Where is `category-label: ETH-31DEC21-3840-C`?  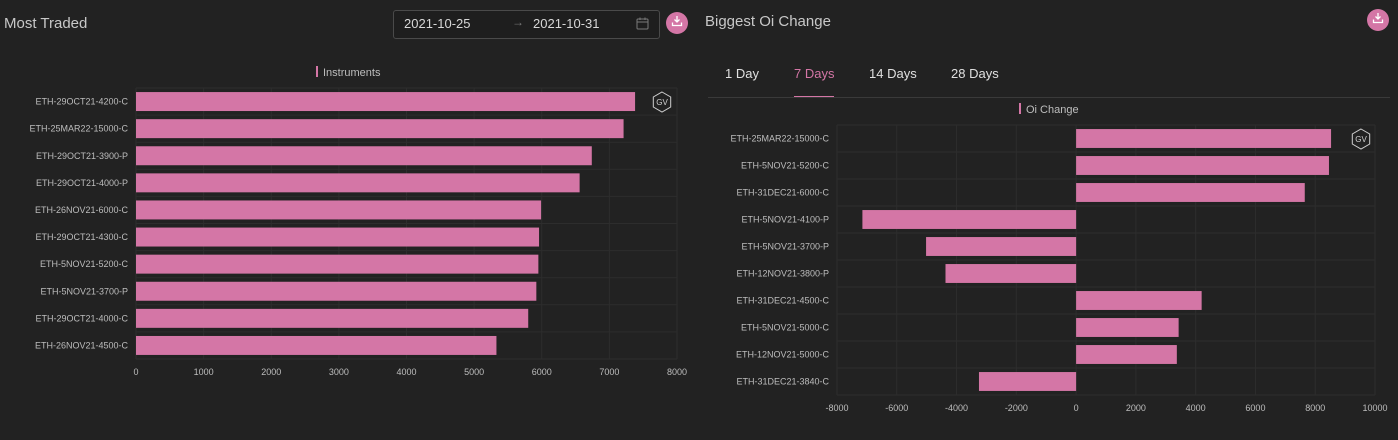
category-label: ETH-31DEC21-3840-C is located at coordinates (782, 382).